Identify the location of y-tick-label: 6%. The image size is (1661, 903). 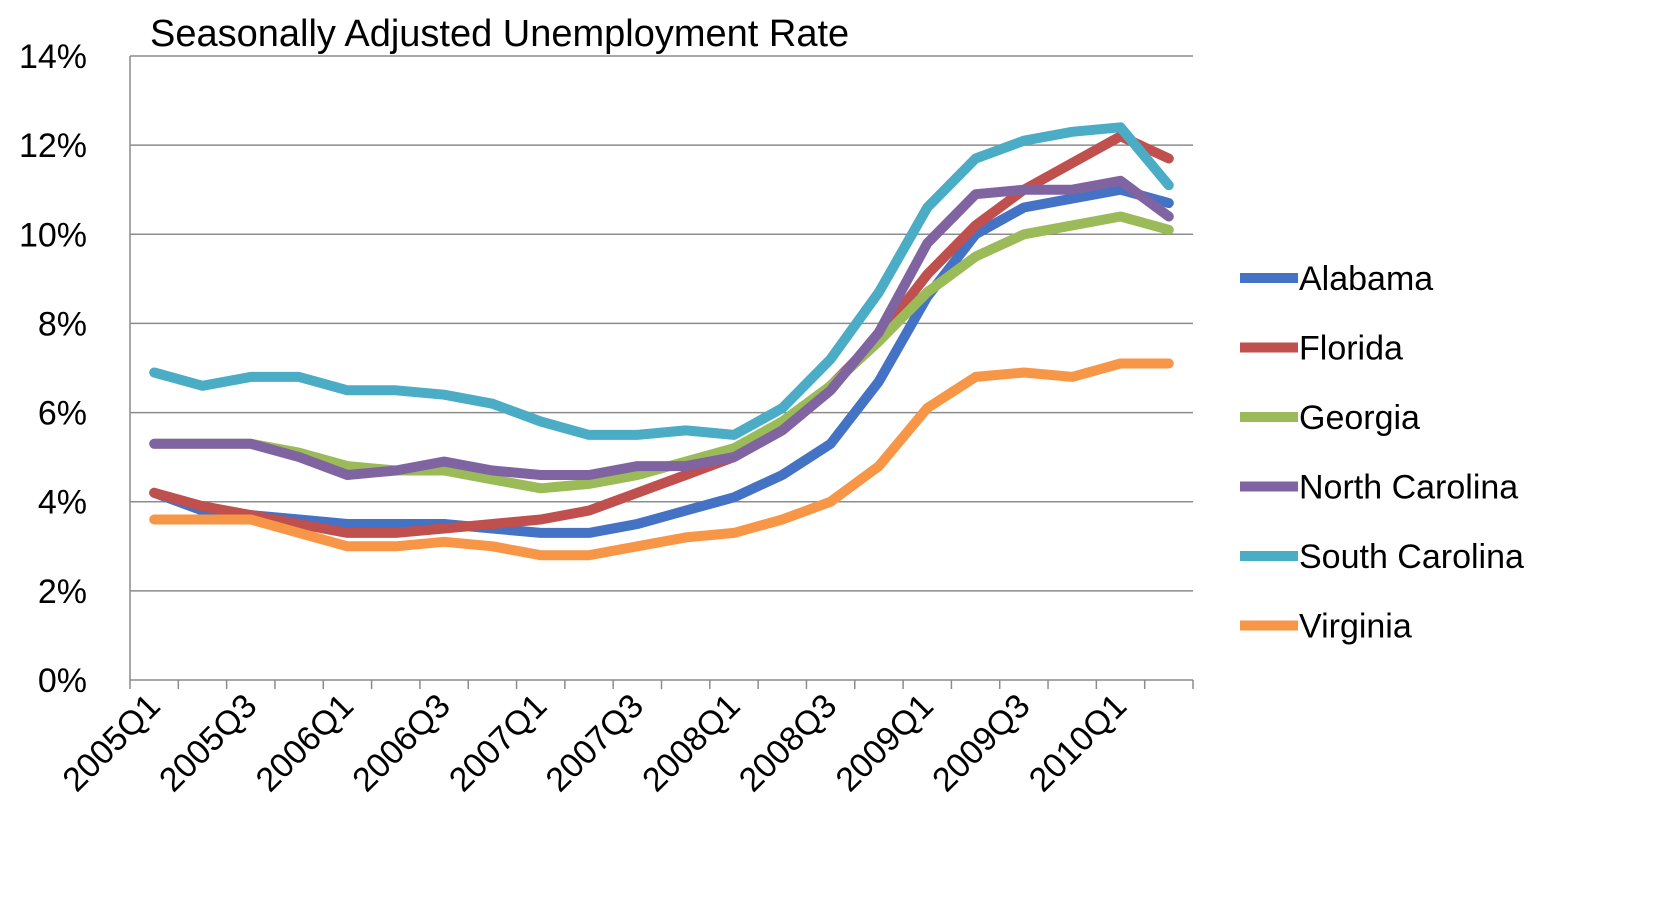
(62, 414).